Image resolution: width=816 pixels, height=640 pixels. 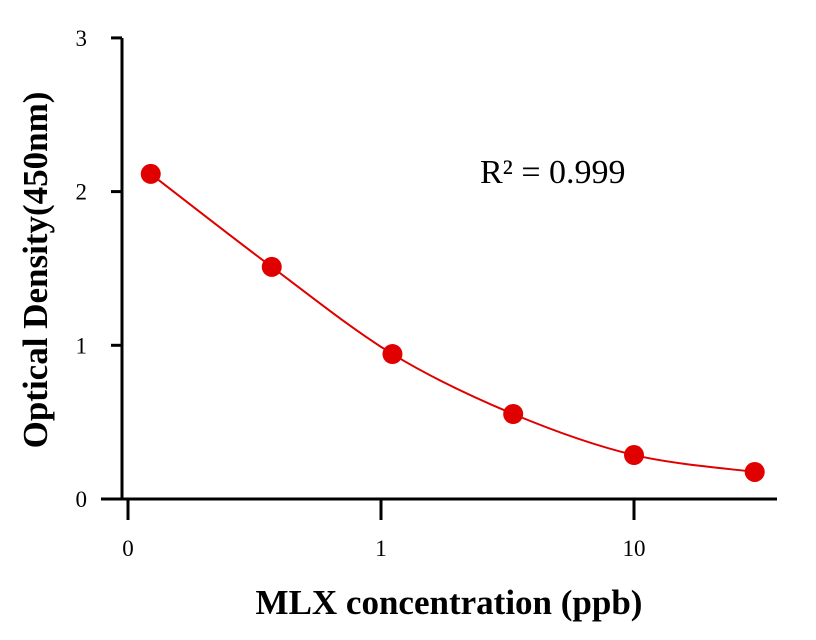 I want to click on y-tick-label: 0, so click(x=82, y=499).